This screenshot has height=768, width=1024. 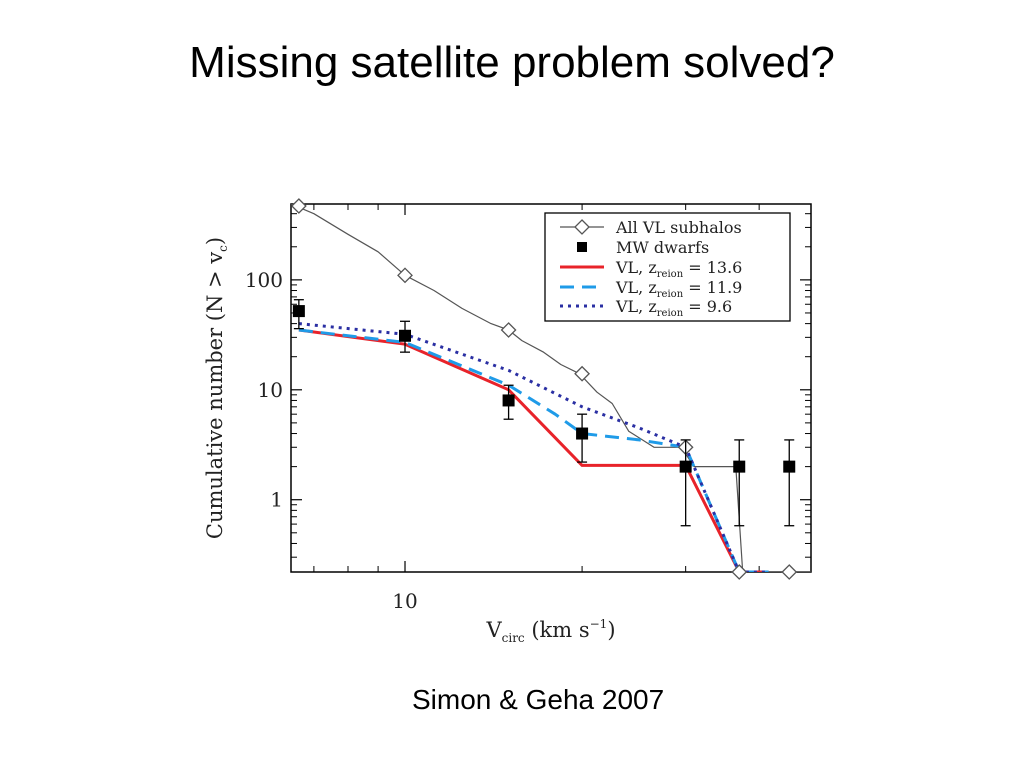 I want to click on y-tick-label: 10, so click(x=270, y=390).